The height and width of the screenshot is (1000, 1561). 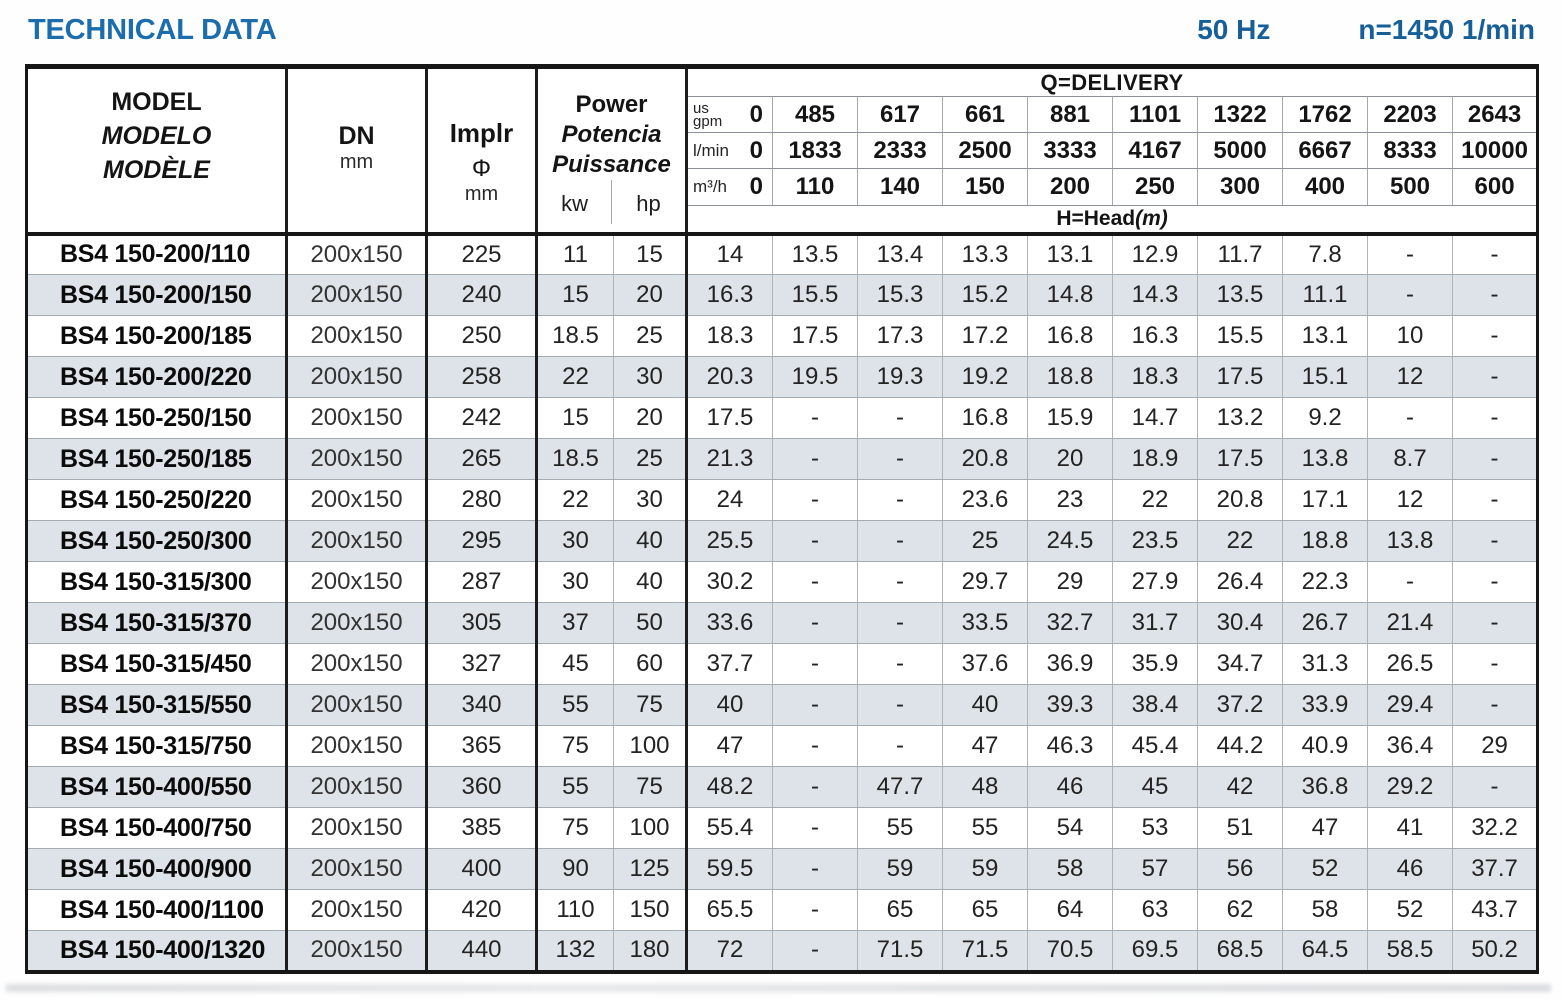 What do you see at coordinates (730, 582) in the screenshot?
I see `head-value-cell: 30.2` at bounding box center [730, 582].